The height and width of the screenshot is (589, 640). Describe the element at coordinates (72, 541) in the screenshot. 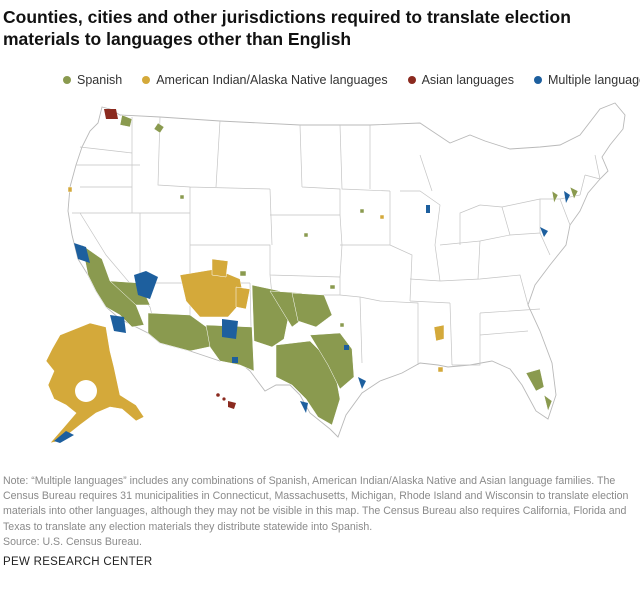

I see `source-text: Source: U.S. Census Bureau.` at that location.